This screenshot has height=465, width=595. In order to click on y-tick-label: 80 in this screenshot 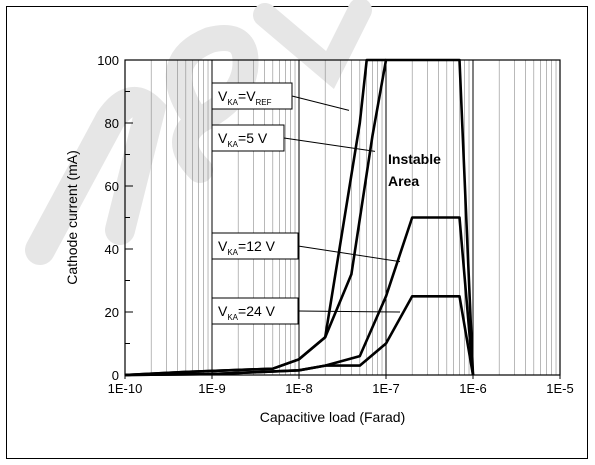, I will do `click(112, 123)`.